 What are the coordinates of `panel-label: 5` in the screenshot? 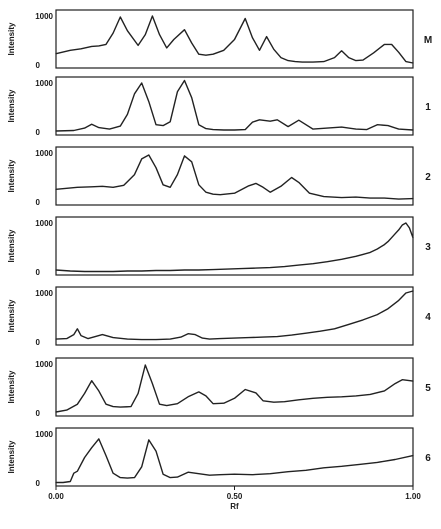 It's located at (428, 388).